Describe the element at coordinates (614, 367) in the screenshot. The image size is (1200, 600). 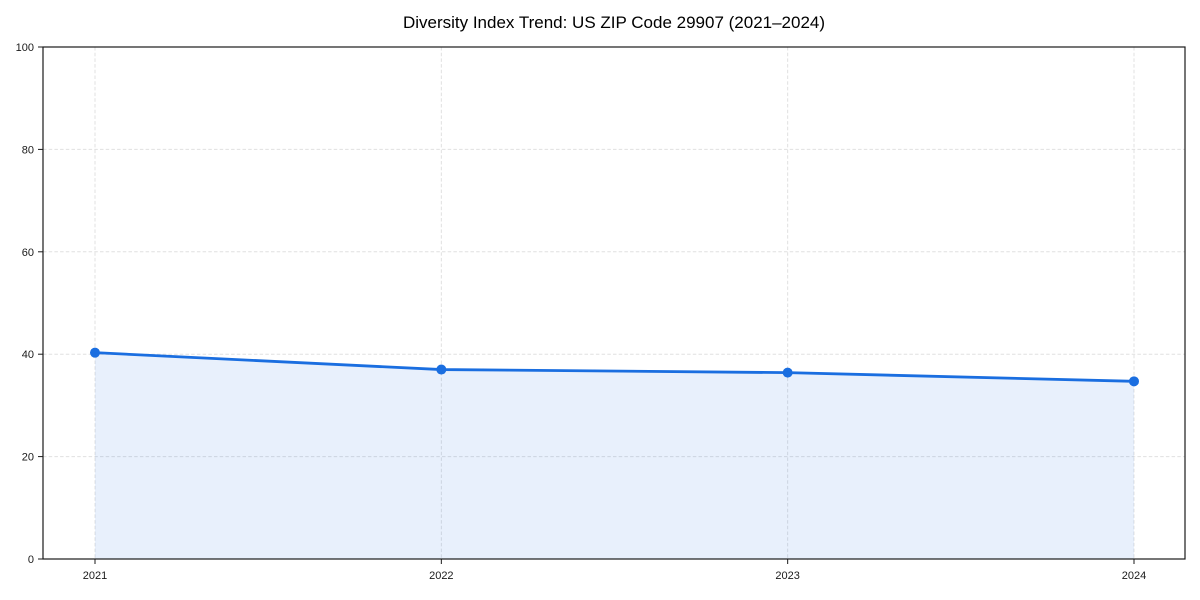
I see `trend-line` at that location.